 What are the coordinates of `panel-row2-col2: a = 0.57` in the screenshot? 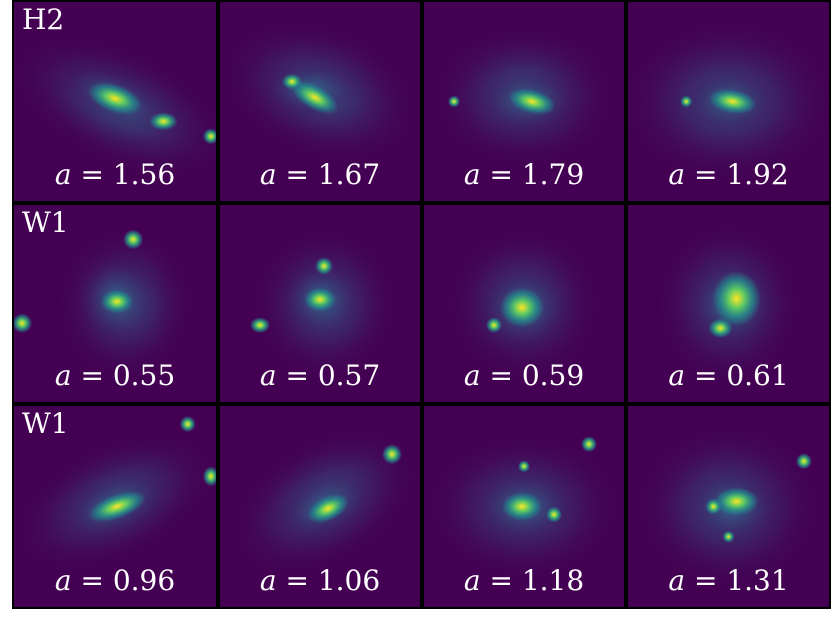 It's located at (320, 303).